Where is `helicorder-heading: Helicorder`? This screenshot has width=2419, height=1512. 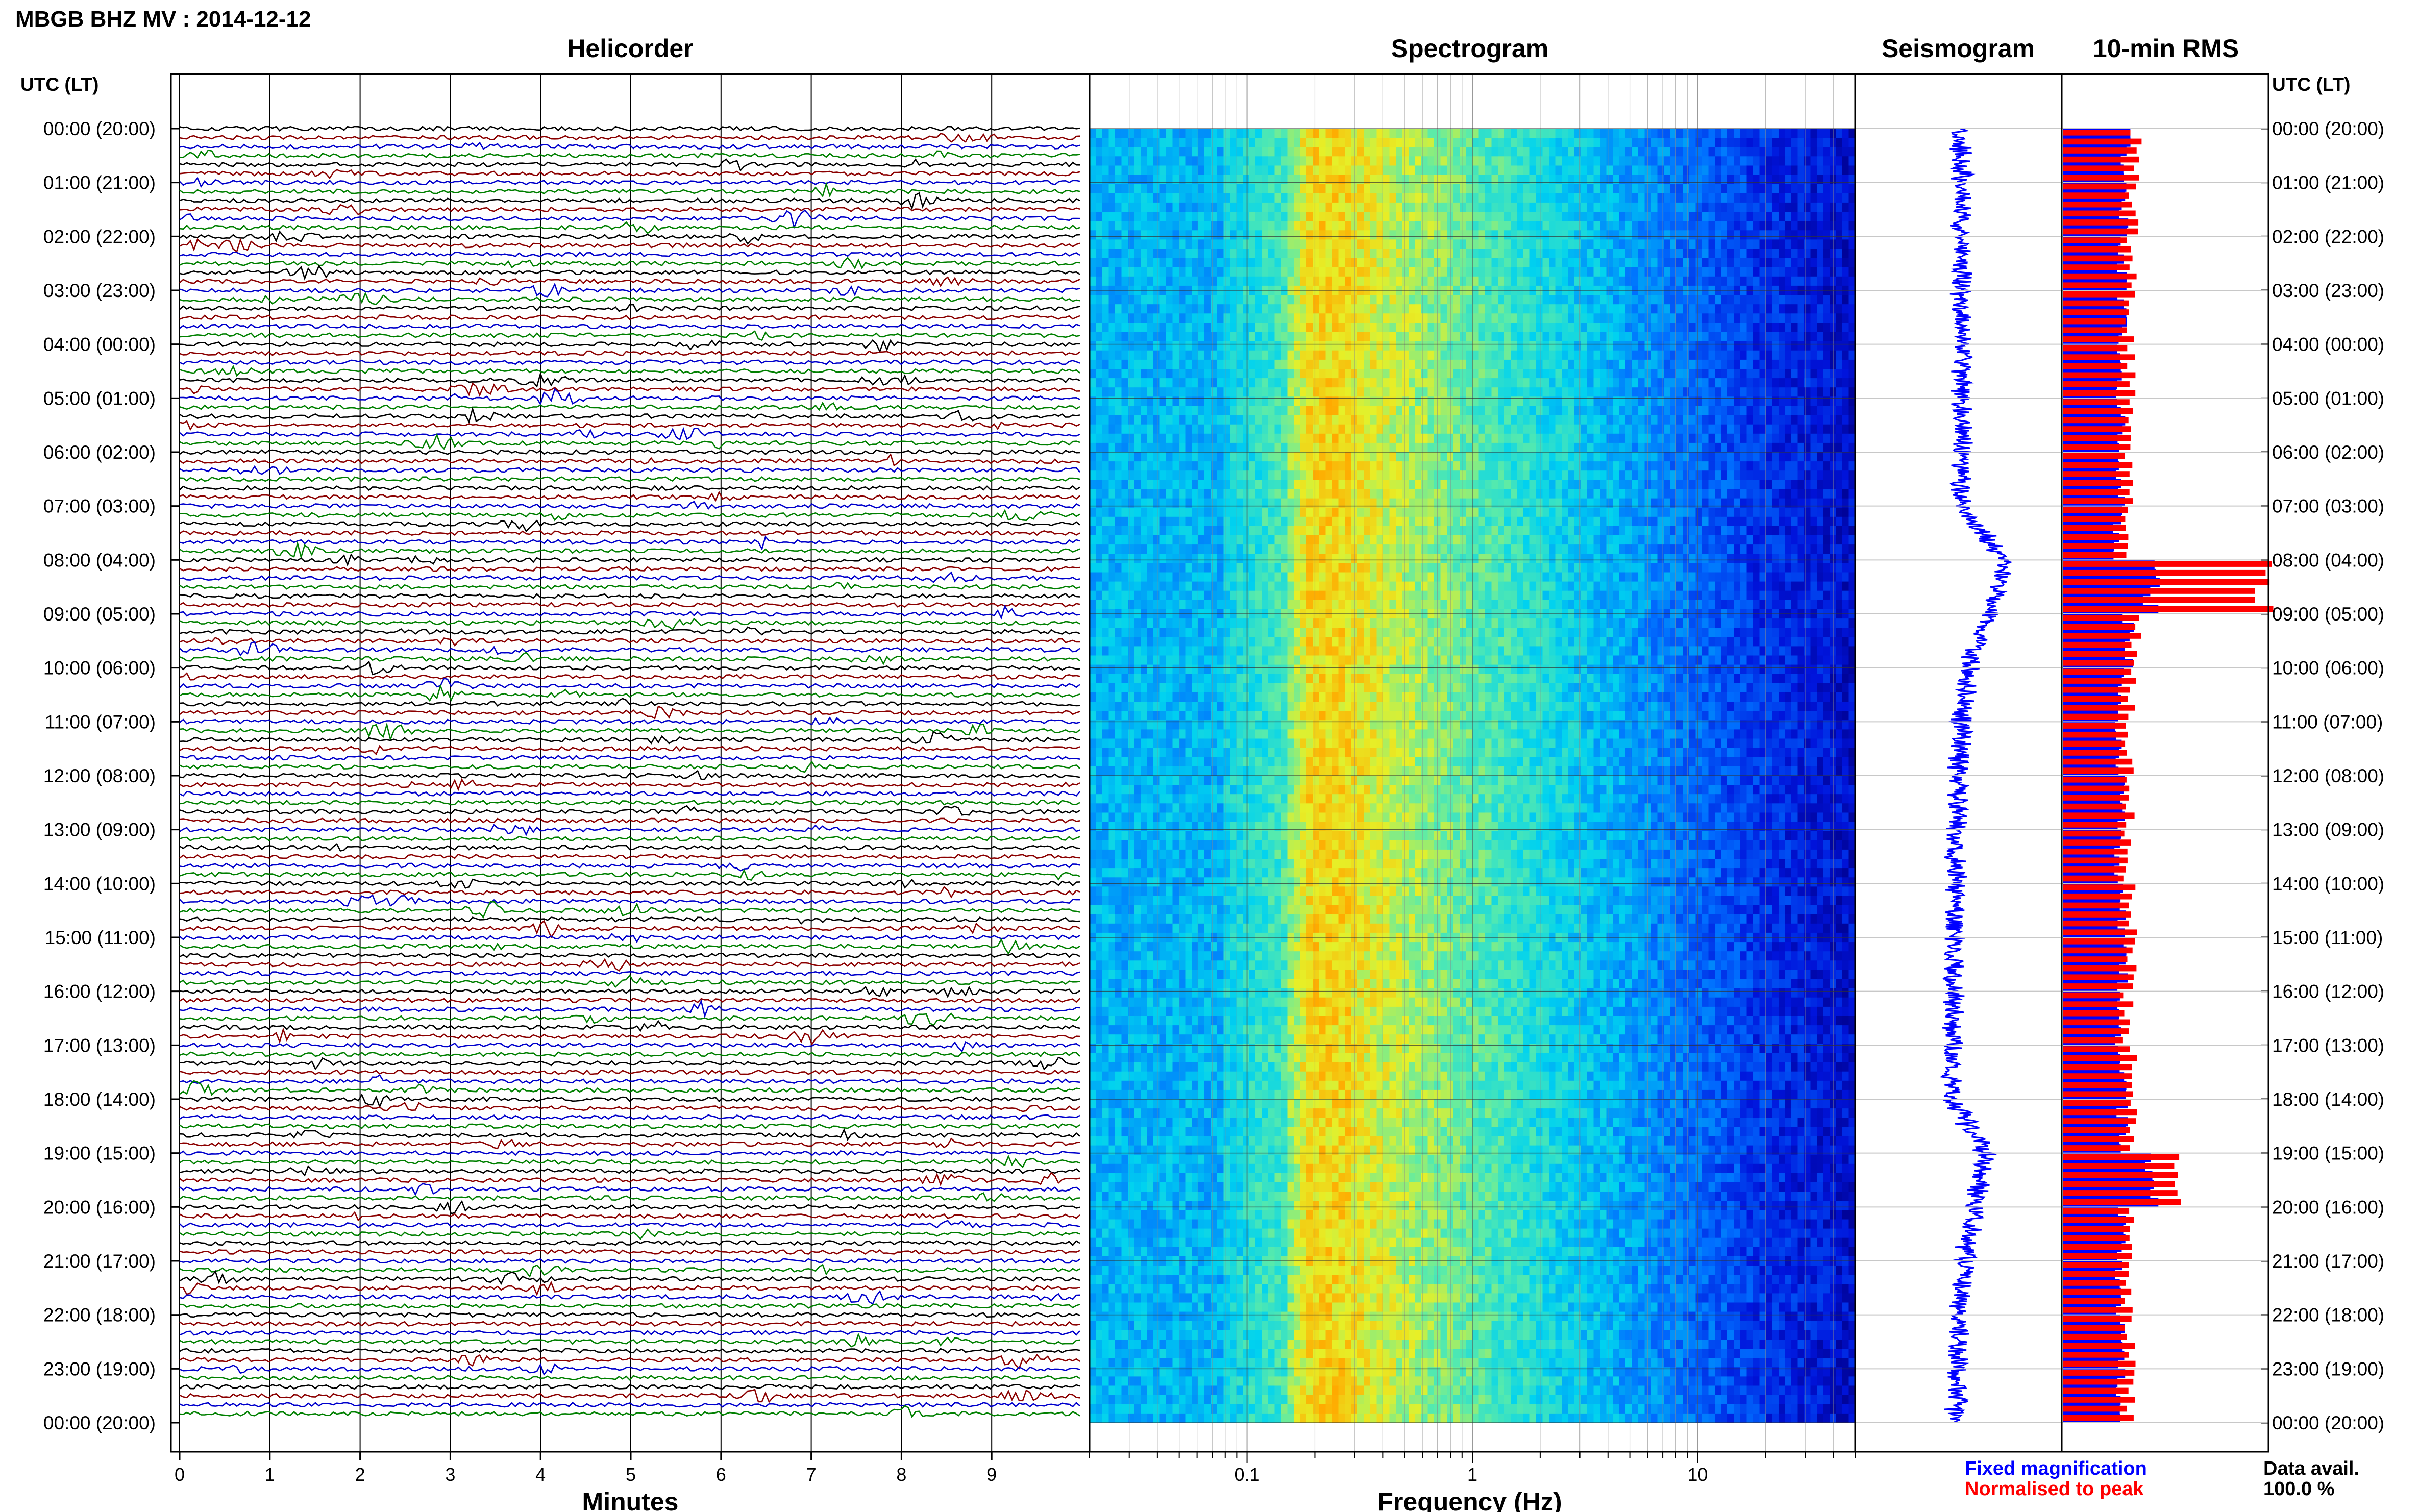 helicorder-heading: Helicorder is located at coordinates (630, 48).